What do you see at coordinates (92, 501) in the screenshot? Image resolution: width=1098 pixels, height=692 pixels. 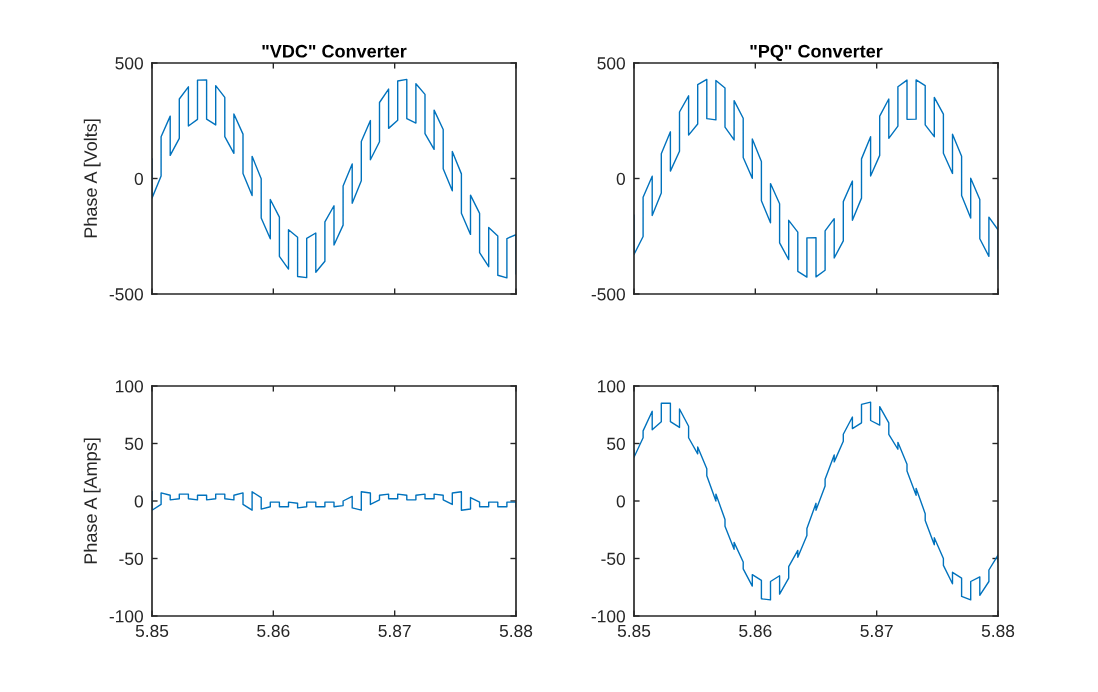 I see `y-axis-title: Phase A [Amps]` at bounding box center [92, 501].